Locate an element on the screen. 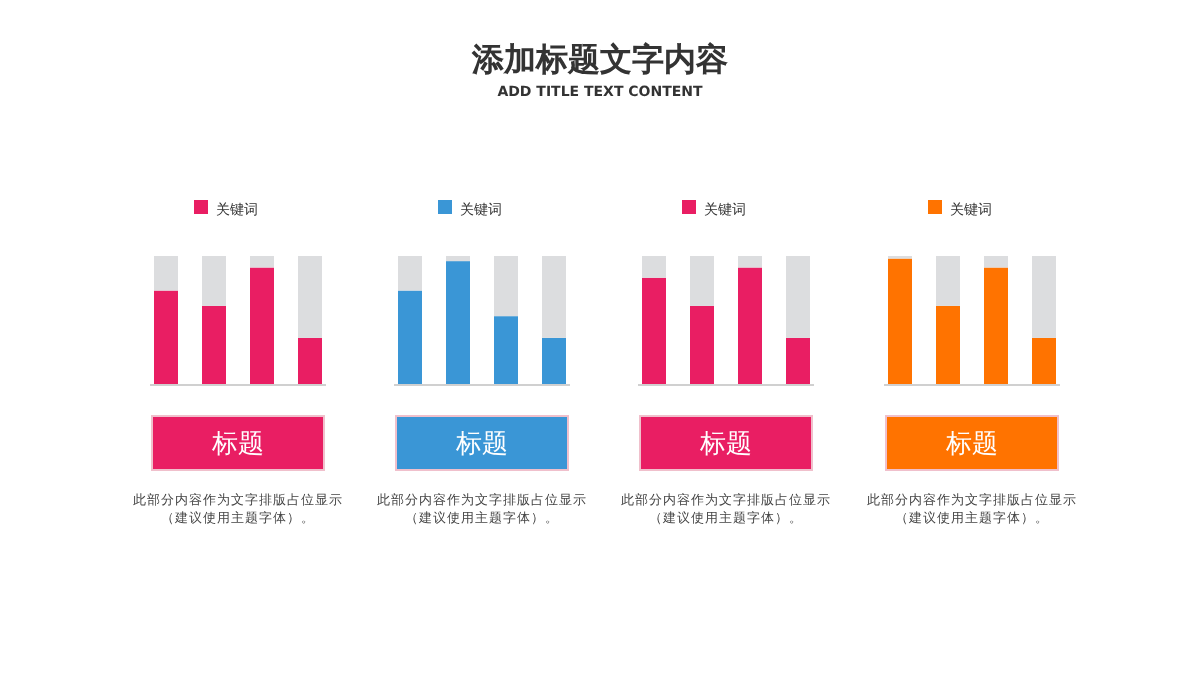 This screenshot has width=1200, height=676. text: 添加标题文字内容 is located at coordinates (599, 59).